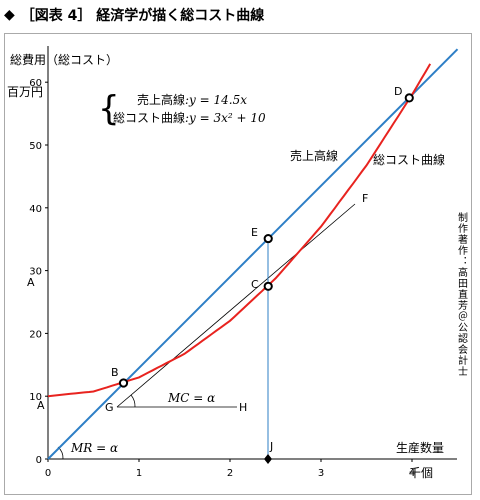  Describe the element at coordinates (9, 15) in the screenshot. I see `title-marker-icon: ◆` at that location.